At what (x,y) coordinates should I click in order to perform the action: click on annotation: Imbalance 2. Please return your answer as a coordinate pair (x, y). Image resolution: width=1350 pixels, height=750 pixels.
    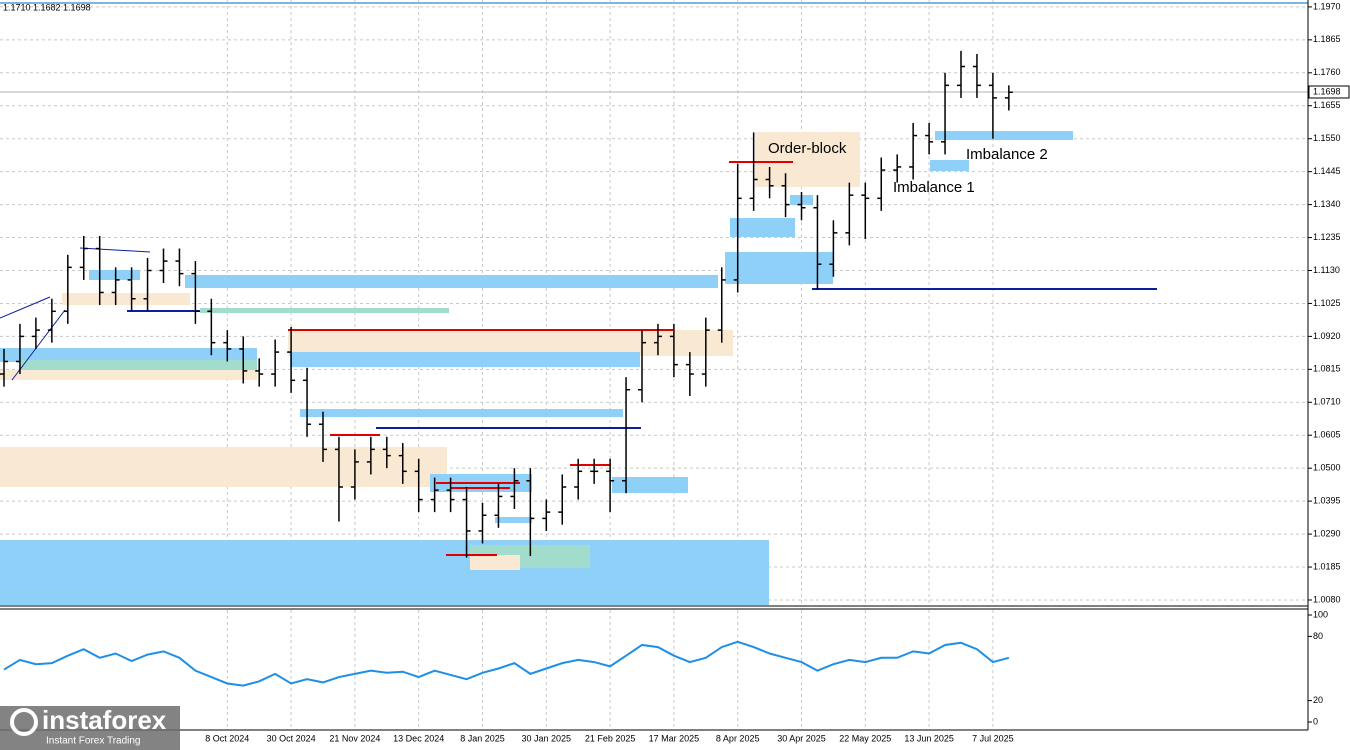
    Looking at the image, I should click on (1007, 154).